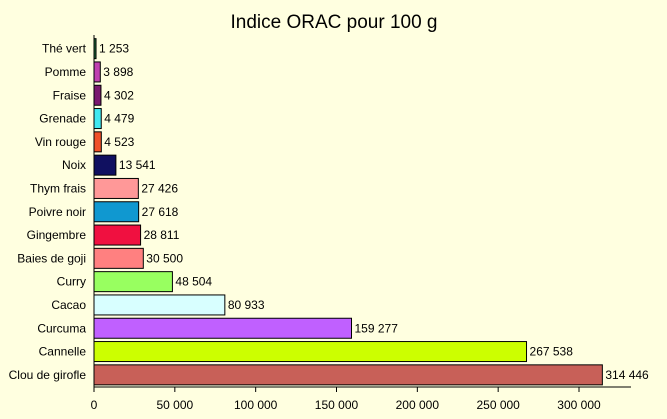 This screenshot has width=667, height=419. What do you see at coordinates (119, 95) in the screenshot?
I see `value-label: 4 302` at bounding box center [119, 95].